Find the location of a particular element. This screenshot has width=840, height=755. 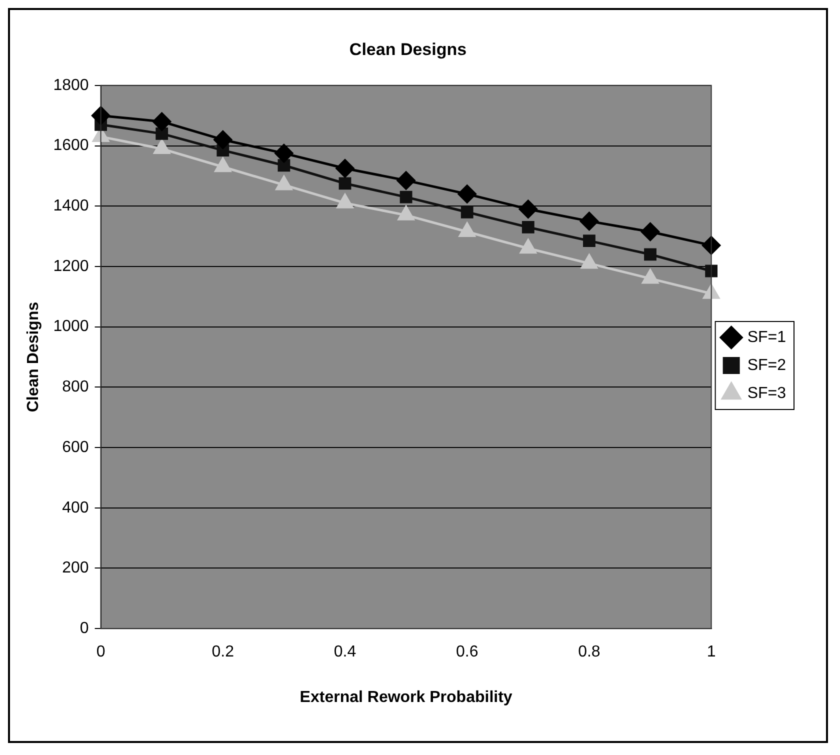

legend-label: SF=3 is located at coordinates (766, 393).